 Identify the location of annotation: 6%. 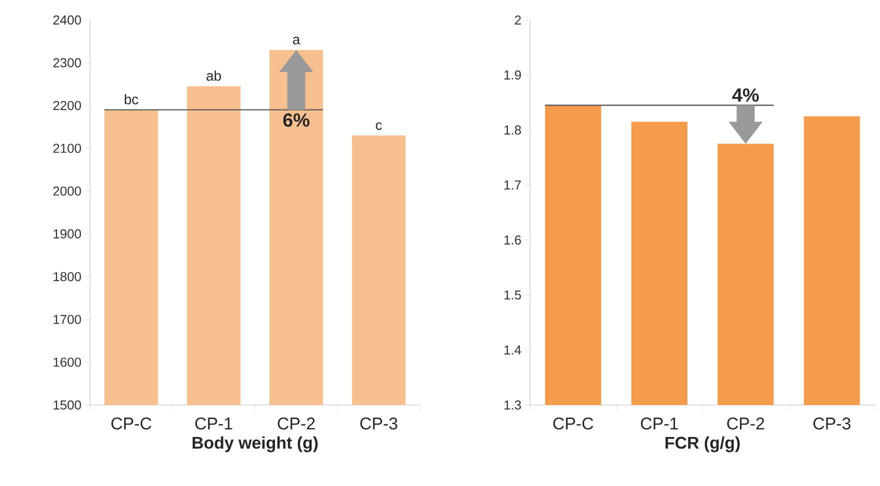
(296, 120).